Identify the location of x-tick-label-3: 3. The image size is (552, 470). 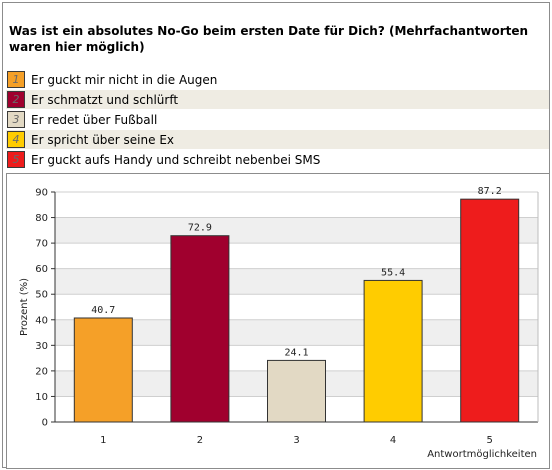
(296, 440).